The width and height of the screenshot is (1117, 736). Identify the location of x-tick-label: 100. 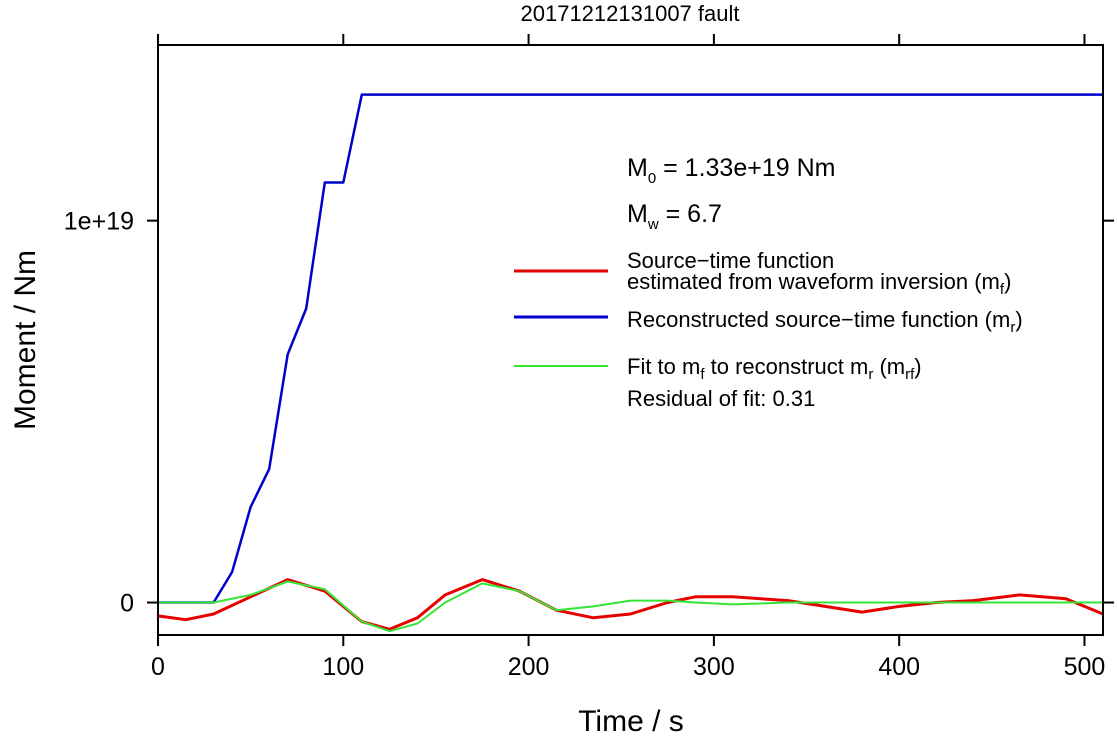
(343, 667).